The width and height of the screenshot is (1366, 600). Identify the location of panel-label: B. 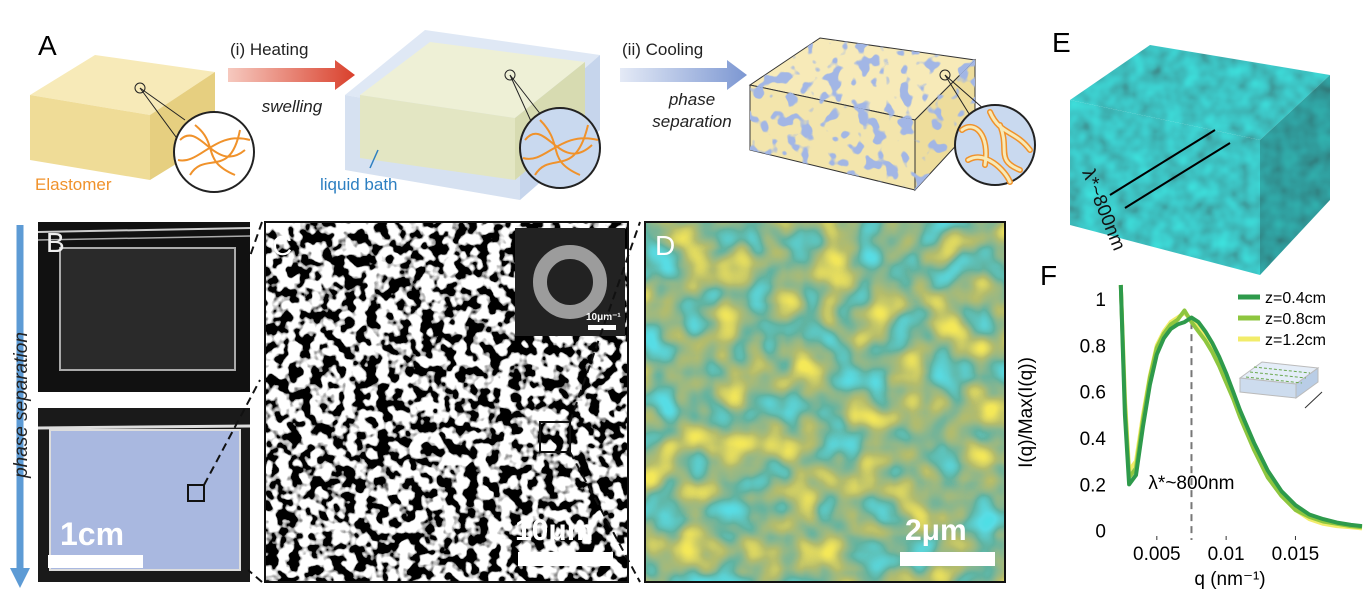
(55, 242).